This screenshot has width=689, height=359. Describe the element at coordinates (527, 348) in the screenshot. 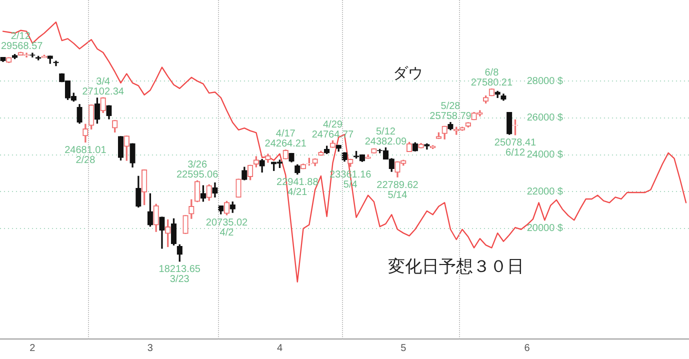

I see `x-tick-label: 6` at that location.